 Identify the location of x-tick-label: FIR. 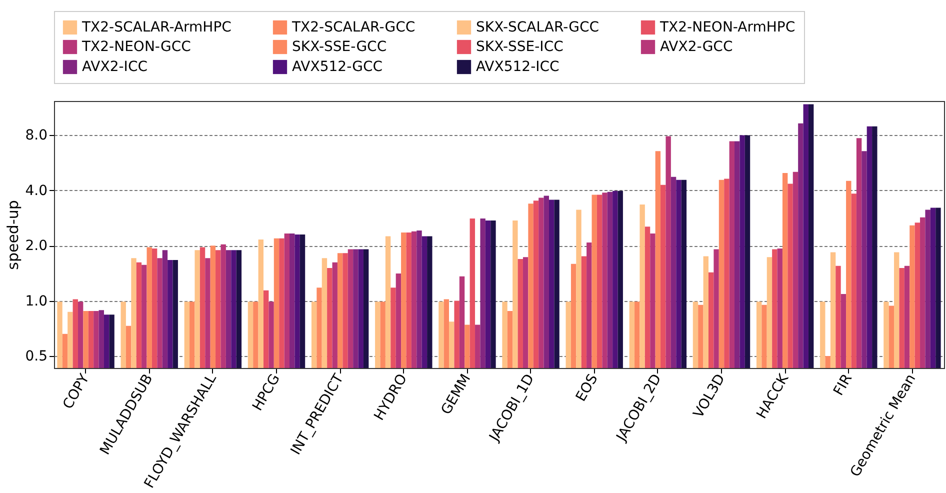
(843, 384).